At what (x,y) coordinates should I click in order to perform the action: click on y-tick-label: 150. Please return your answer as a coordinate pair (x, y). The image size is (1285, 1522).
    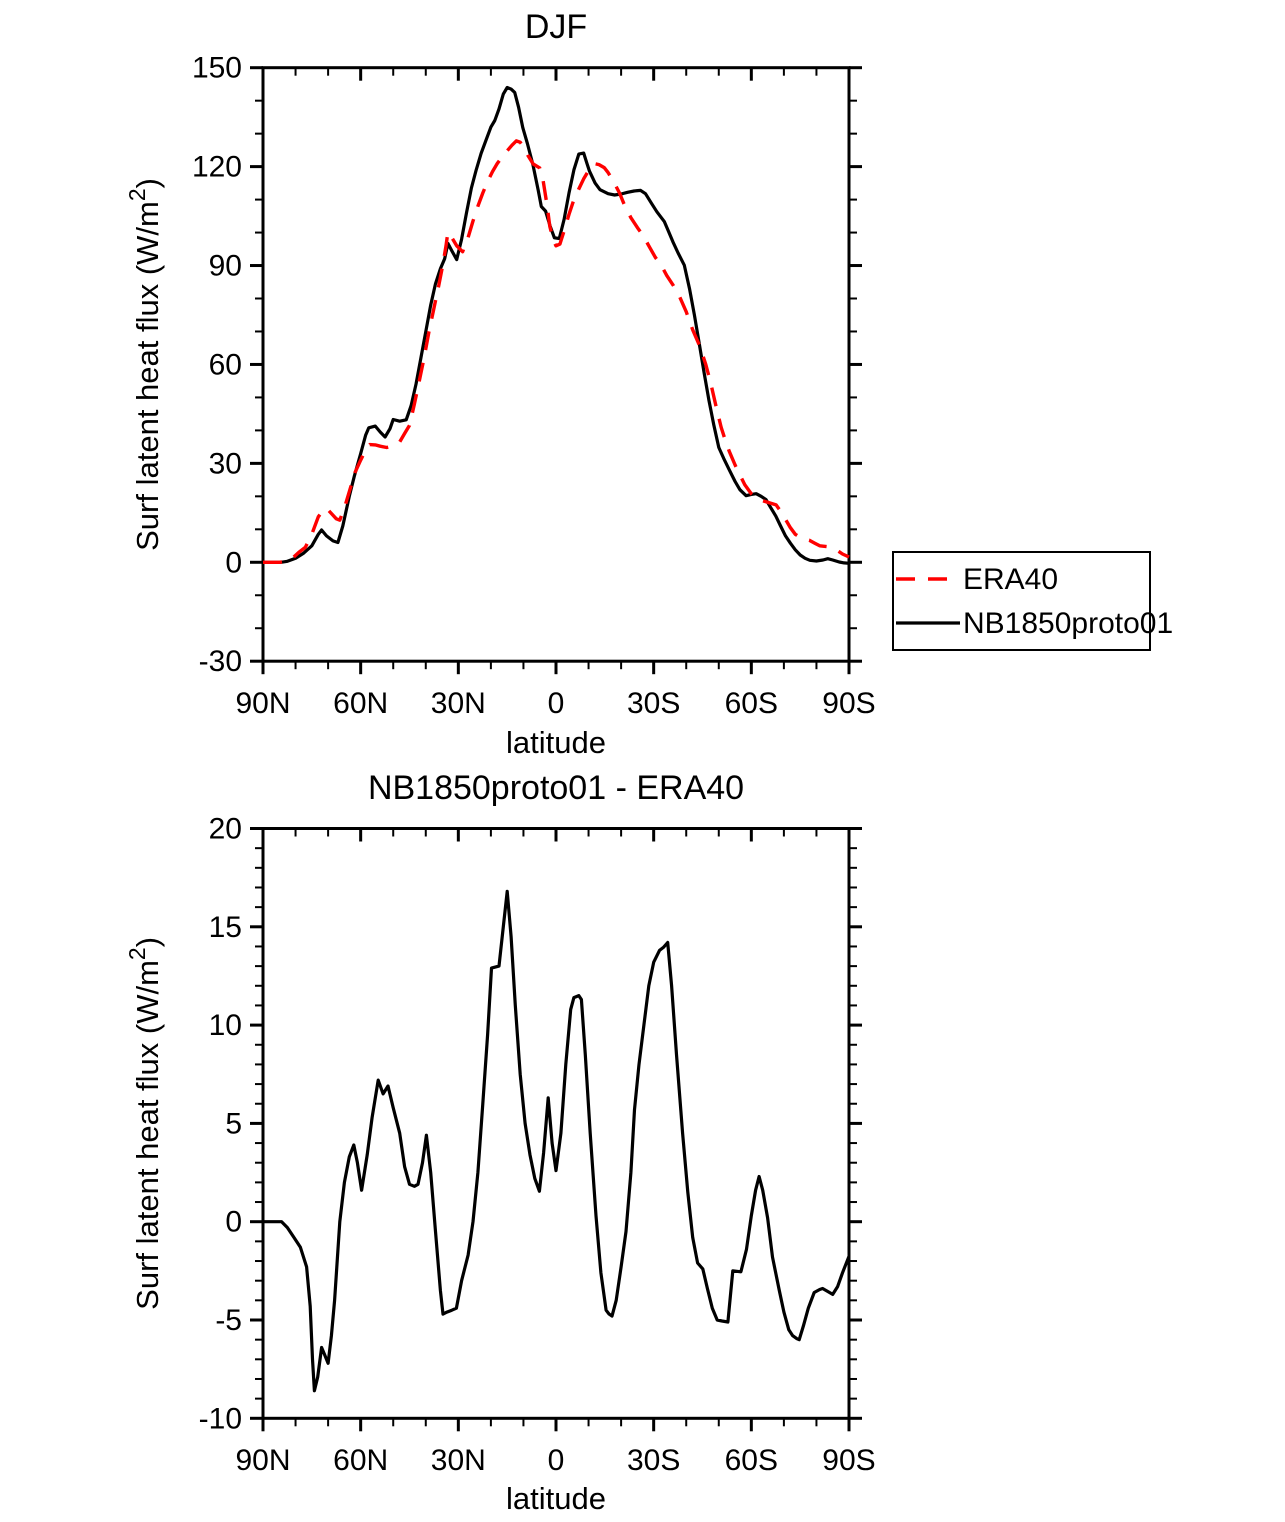
    Looking at the image, I should click on (217, 68).